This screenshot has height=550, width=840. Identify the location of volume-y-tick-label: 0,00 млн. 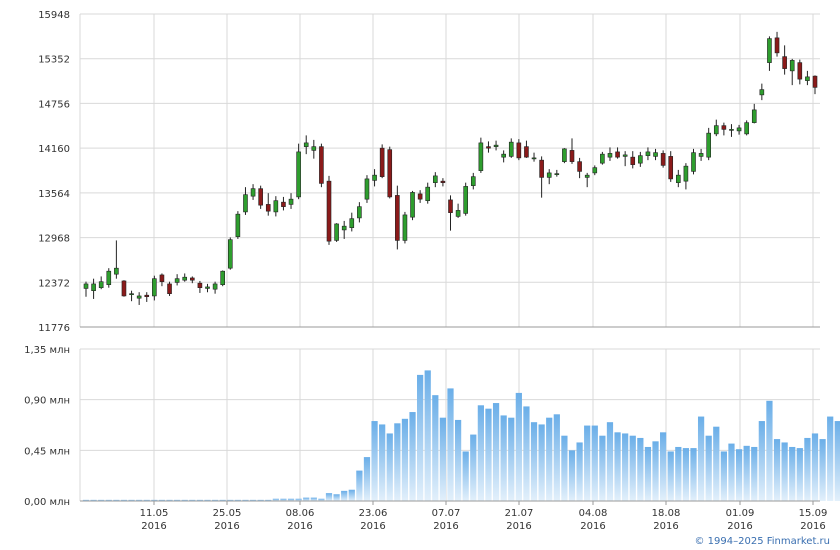
(47, 502).